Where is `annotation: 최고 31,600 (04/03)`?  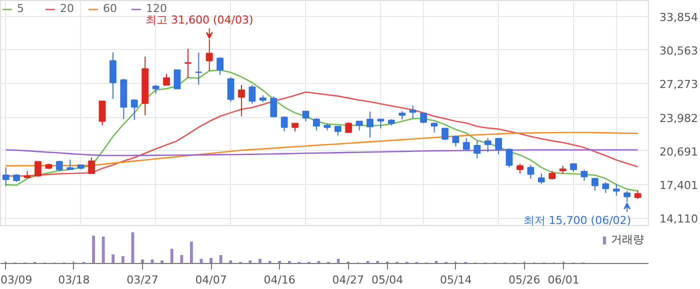 annotation: 최고 31,600 (04/03) is located at coordinates (199, 19).